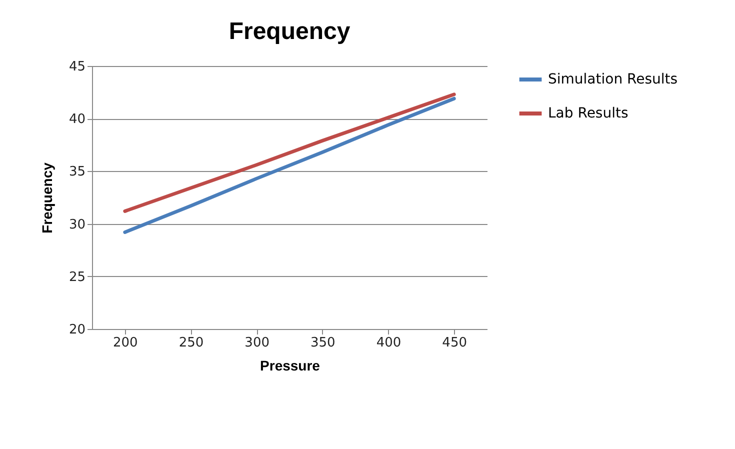 This screenshot has width=735, height=449. What do you see at coordinates (77, 67) in the screenshot?
I see `y-tick-label: 45` at bounding box center [77, 67].